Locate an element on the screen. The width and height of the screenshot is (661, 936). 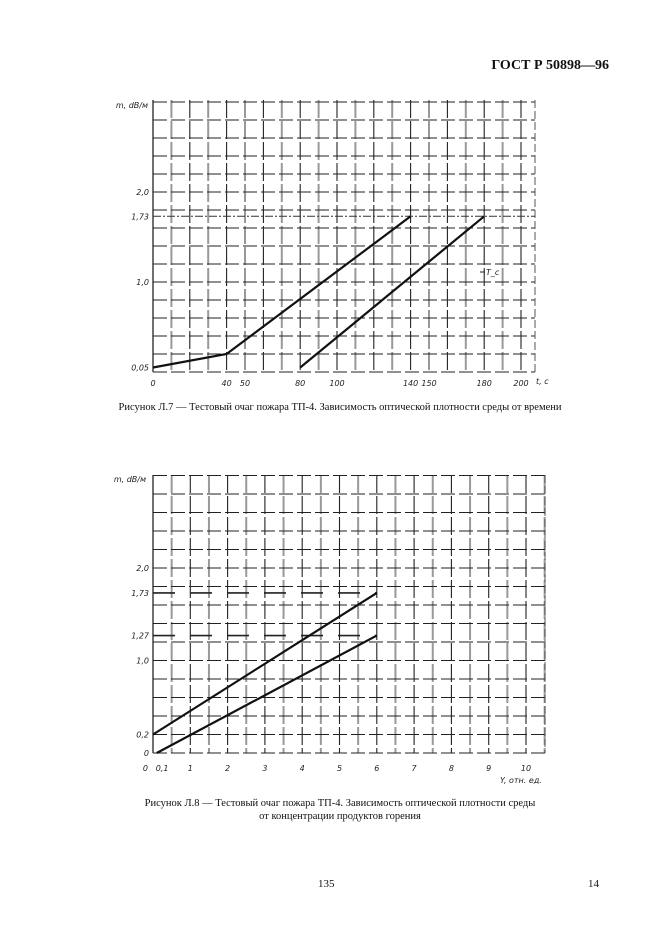
x-tick-label: 180 is located at coordinates (484, 383).